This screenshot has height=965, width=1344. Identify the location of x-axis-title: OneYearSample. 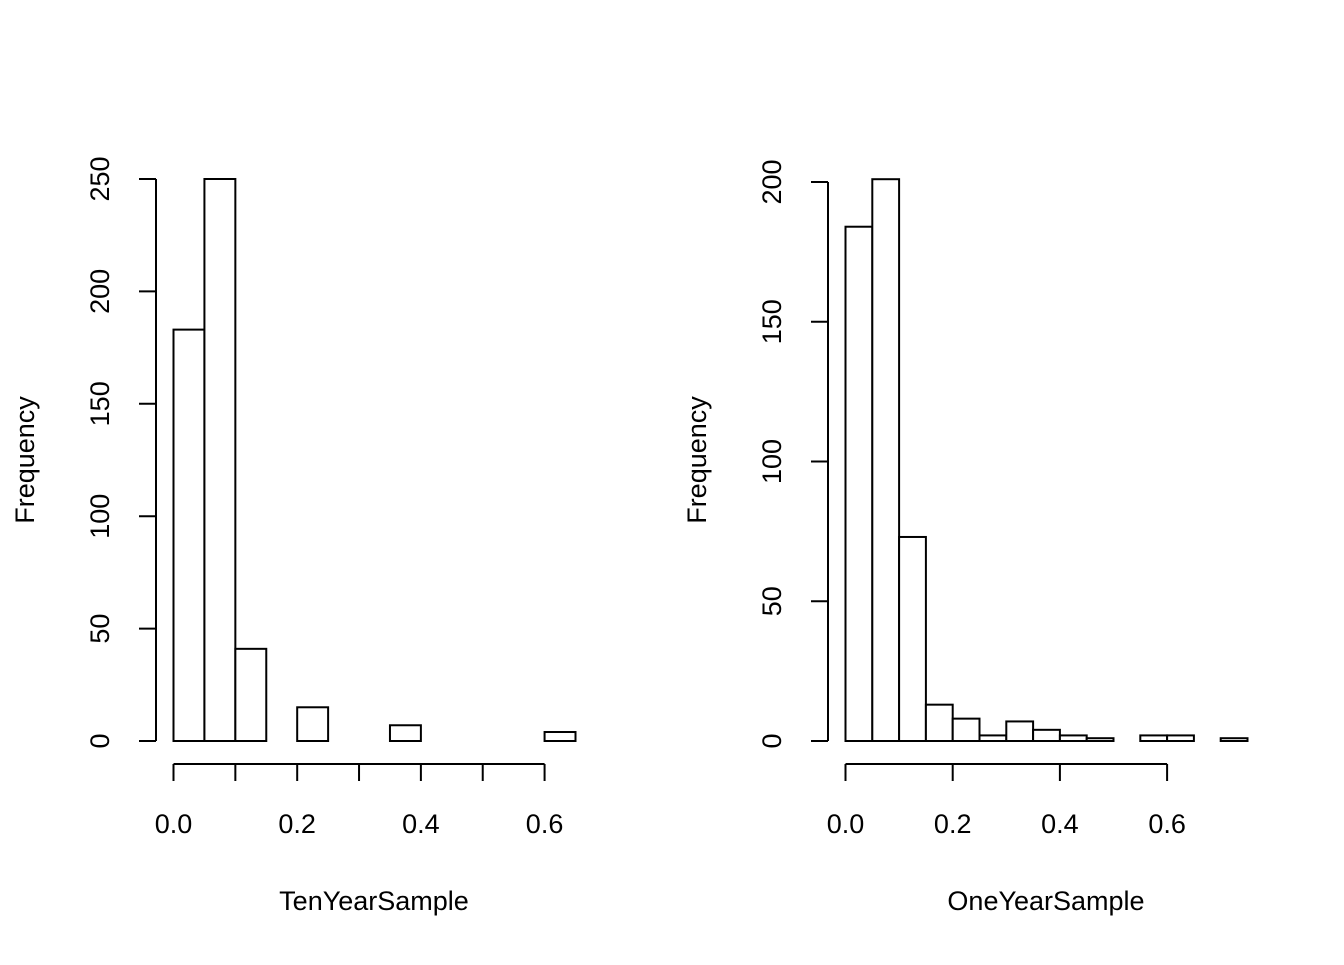
(1045, 901).